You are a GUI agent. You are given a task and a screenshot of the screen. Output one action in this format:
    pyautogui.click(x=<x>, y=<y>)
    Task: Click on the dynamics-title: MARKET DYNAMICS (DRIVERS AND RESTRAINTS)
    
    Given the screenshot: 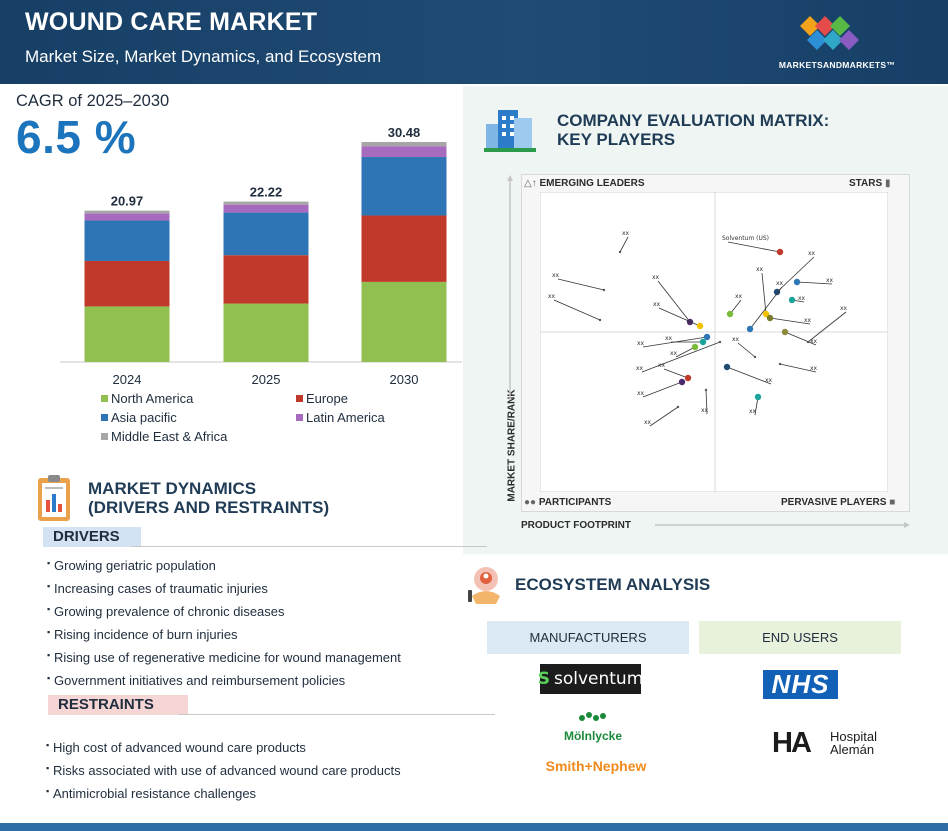 What is the action you would take?
    pyautogui.click(x=209, y=498)
    